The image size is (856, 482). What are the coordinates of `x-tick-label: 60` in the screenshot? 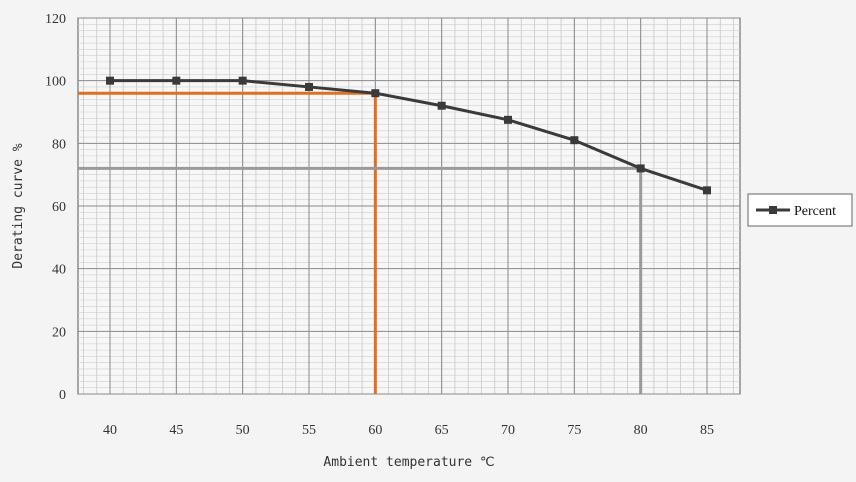 It's located at (375, 430).